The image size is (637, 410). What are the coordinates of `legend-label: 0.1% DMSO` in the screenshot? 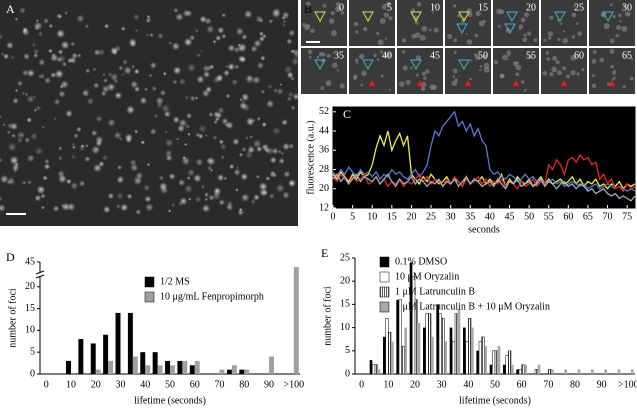 It's located at (421, 261).